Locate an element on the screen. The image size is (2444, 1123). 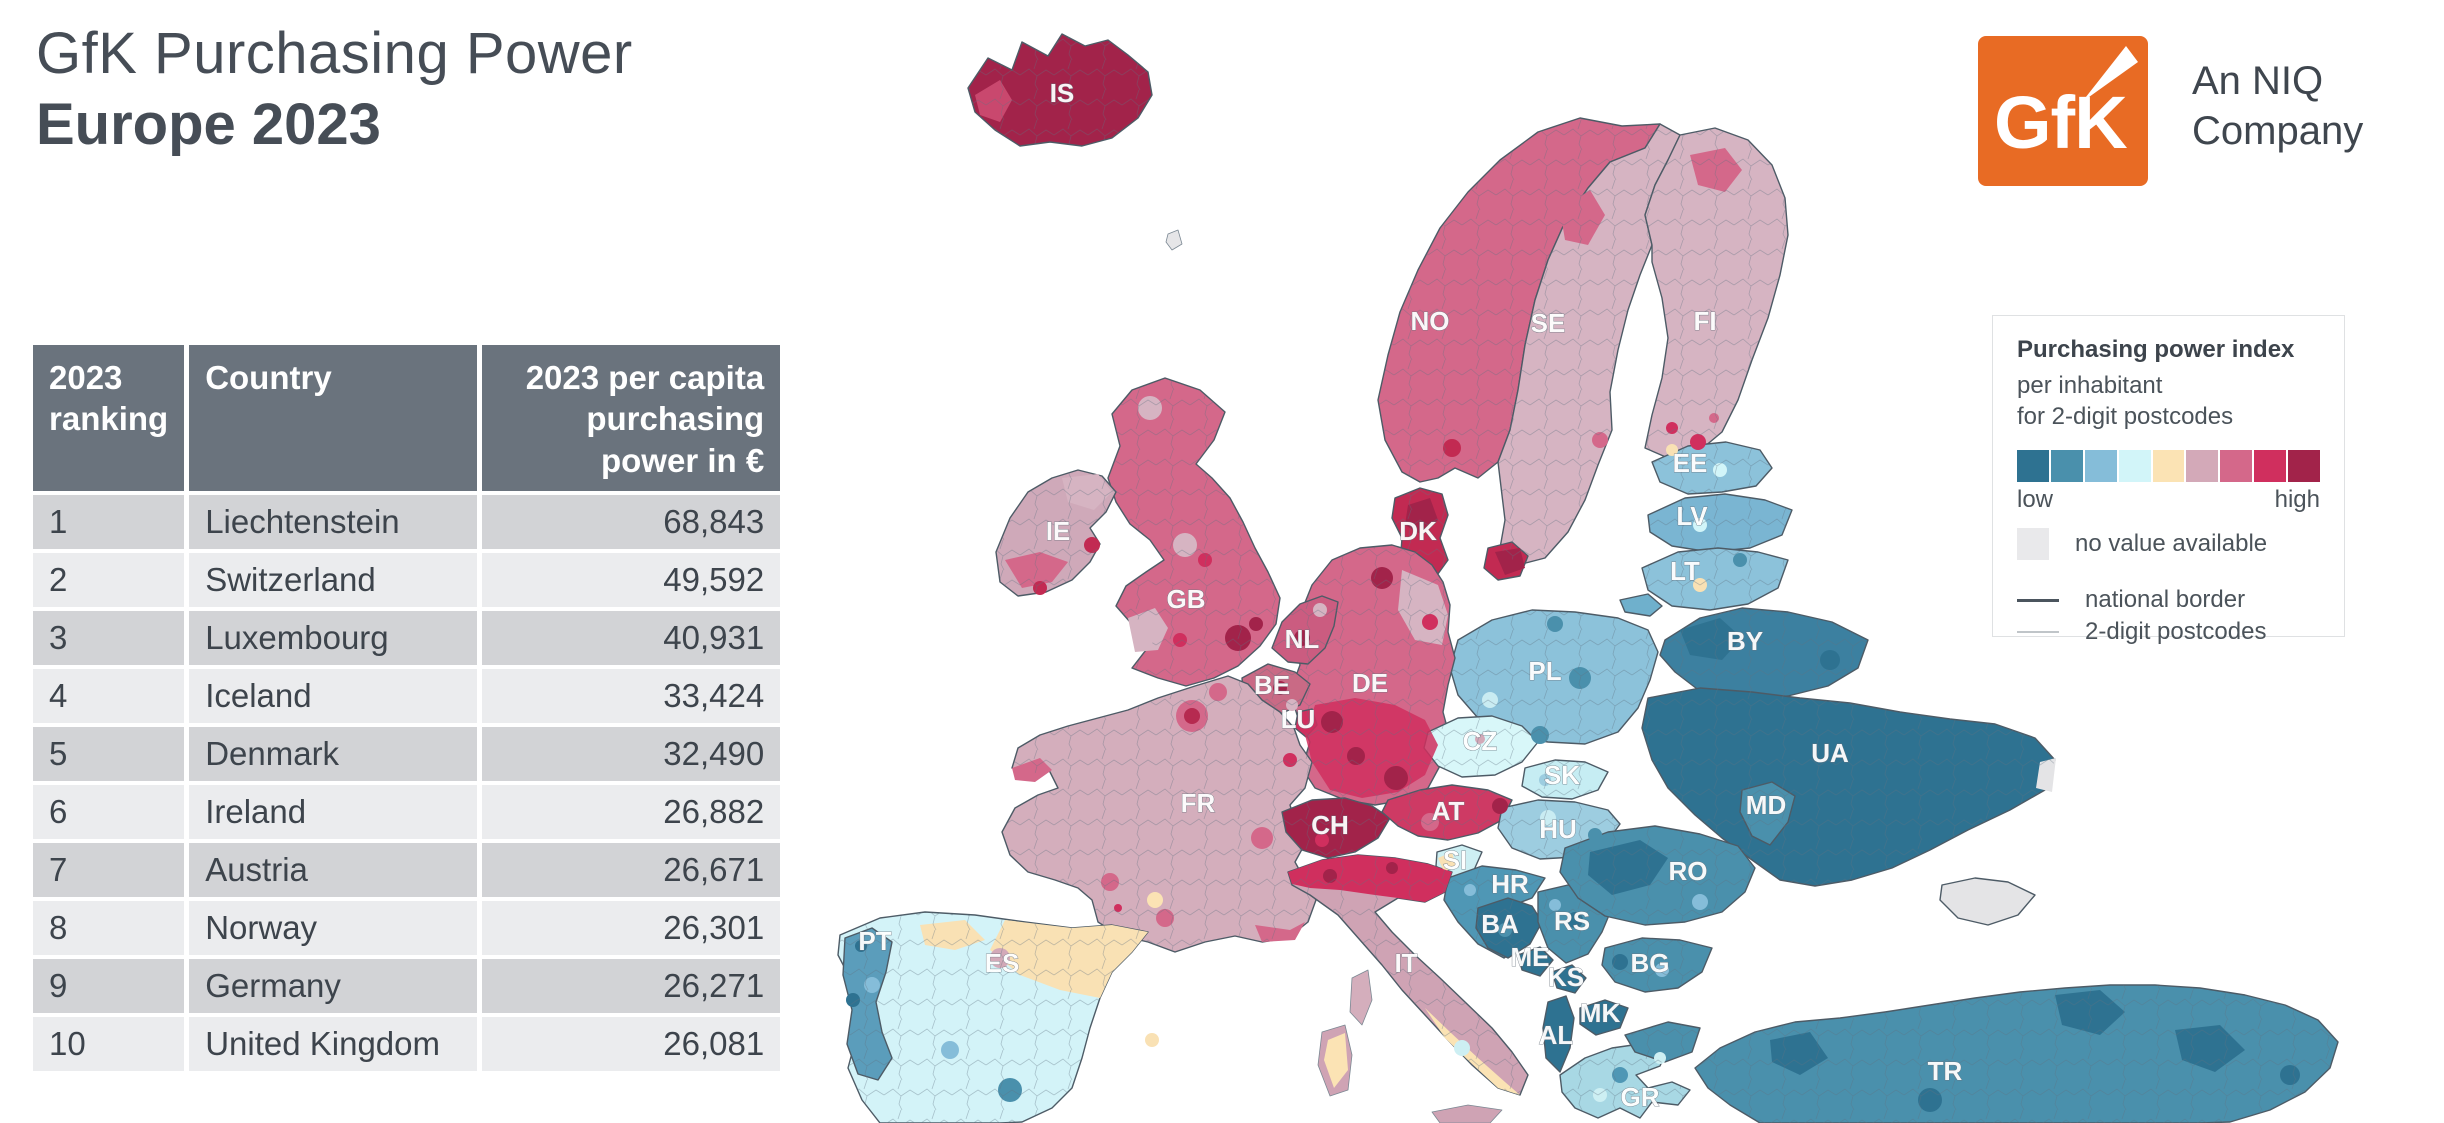
value-cell: 33,424 is located at coordinates (631, 695).